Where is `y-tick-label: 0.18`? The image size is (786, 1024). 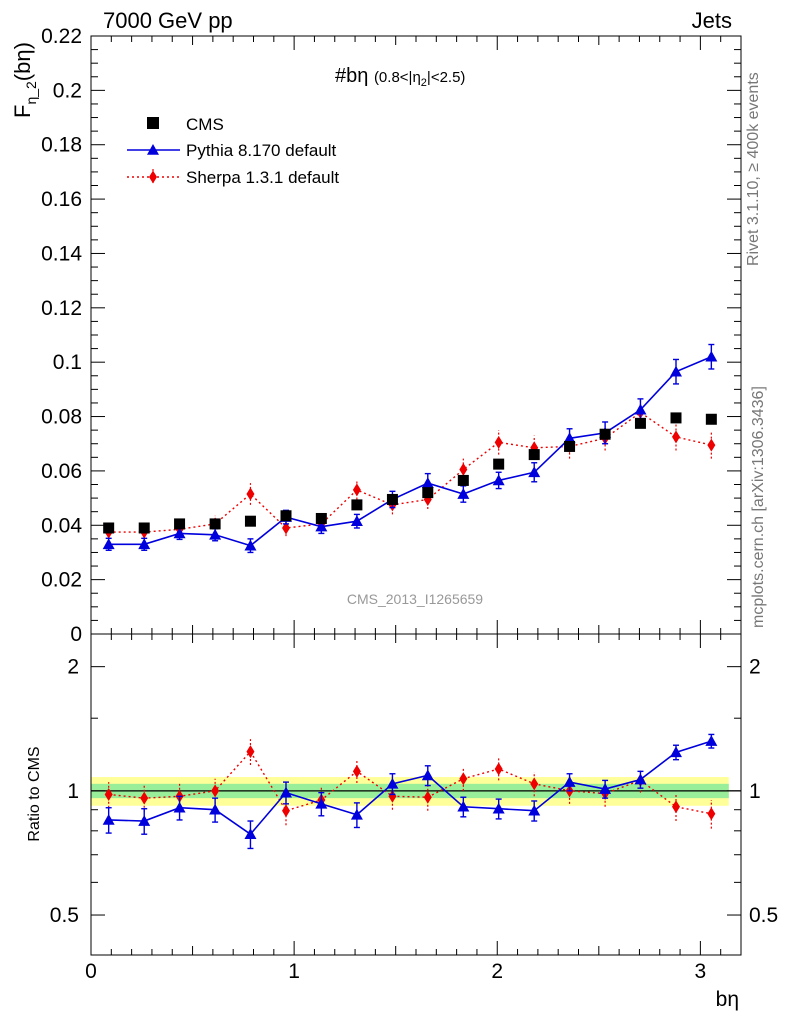
y-tick-label: 0.18 is located at coordinates (61, 145).